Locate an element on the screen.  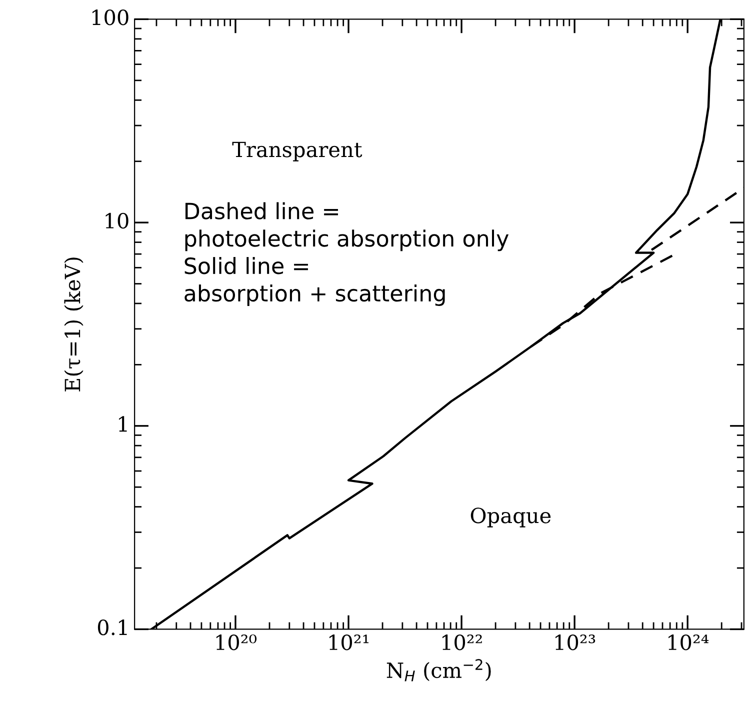
x-axis-title: N$_{H}$ (cm$^{−2}$) is located at coordinates (438, 670).